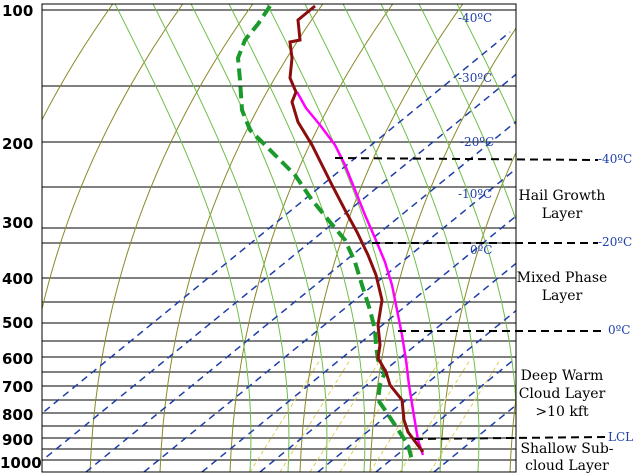 This screenshot has width=634, height=476. I want to click on level-line-lcl, so click(510, 438).